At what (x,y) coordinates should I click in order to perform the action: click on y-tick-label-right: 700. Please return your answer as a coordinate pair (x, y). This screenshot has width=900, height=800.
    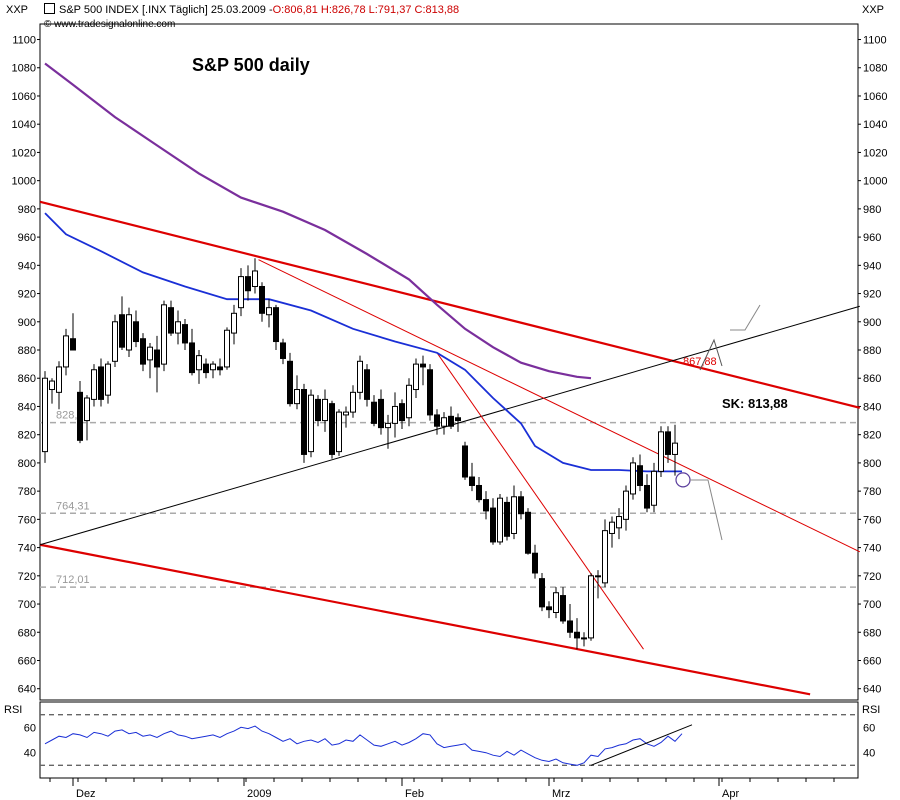
    Looking at the image, I should click on (872, 605).